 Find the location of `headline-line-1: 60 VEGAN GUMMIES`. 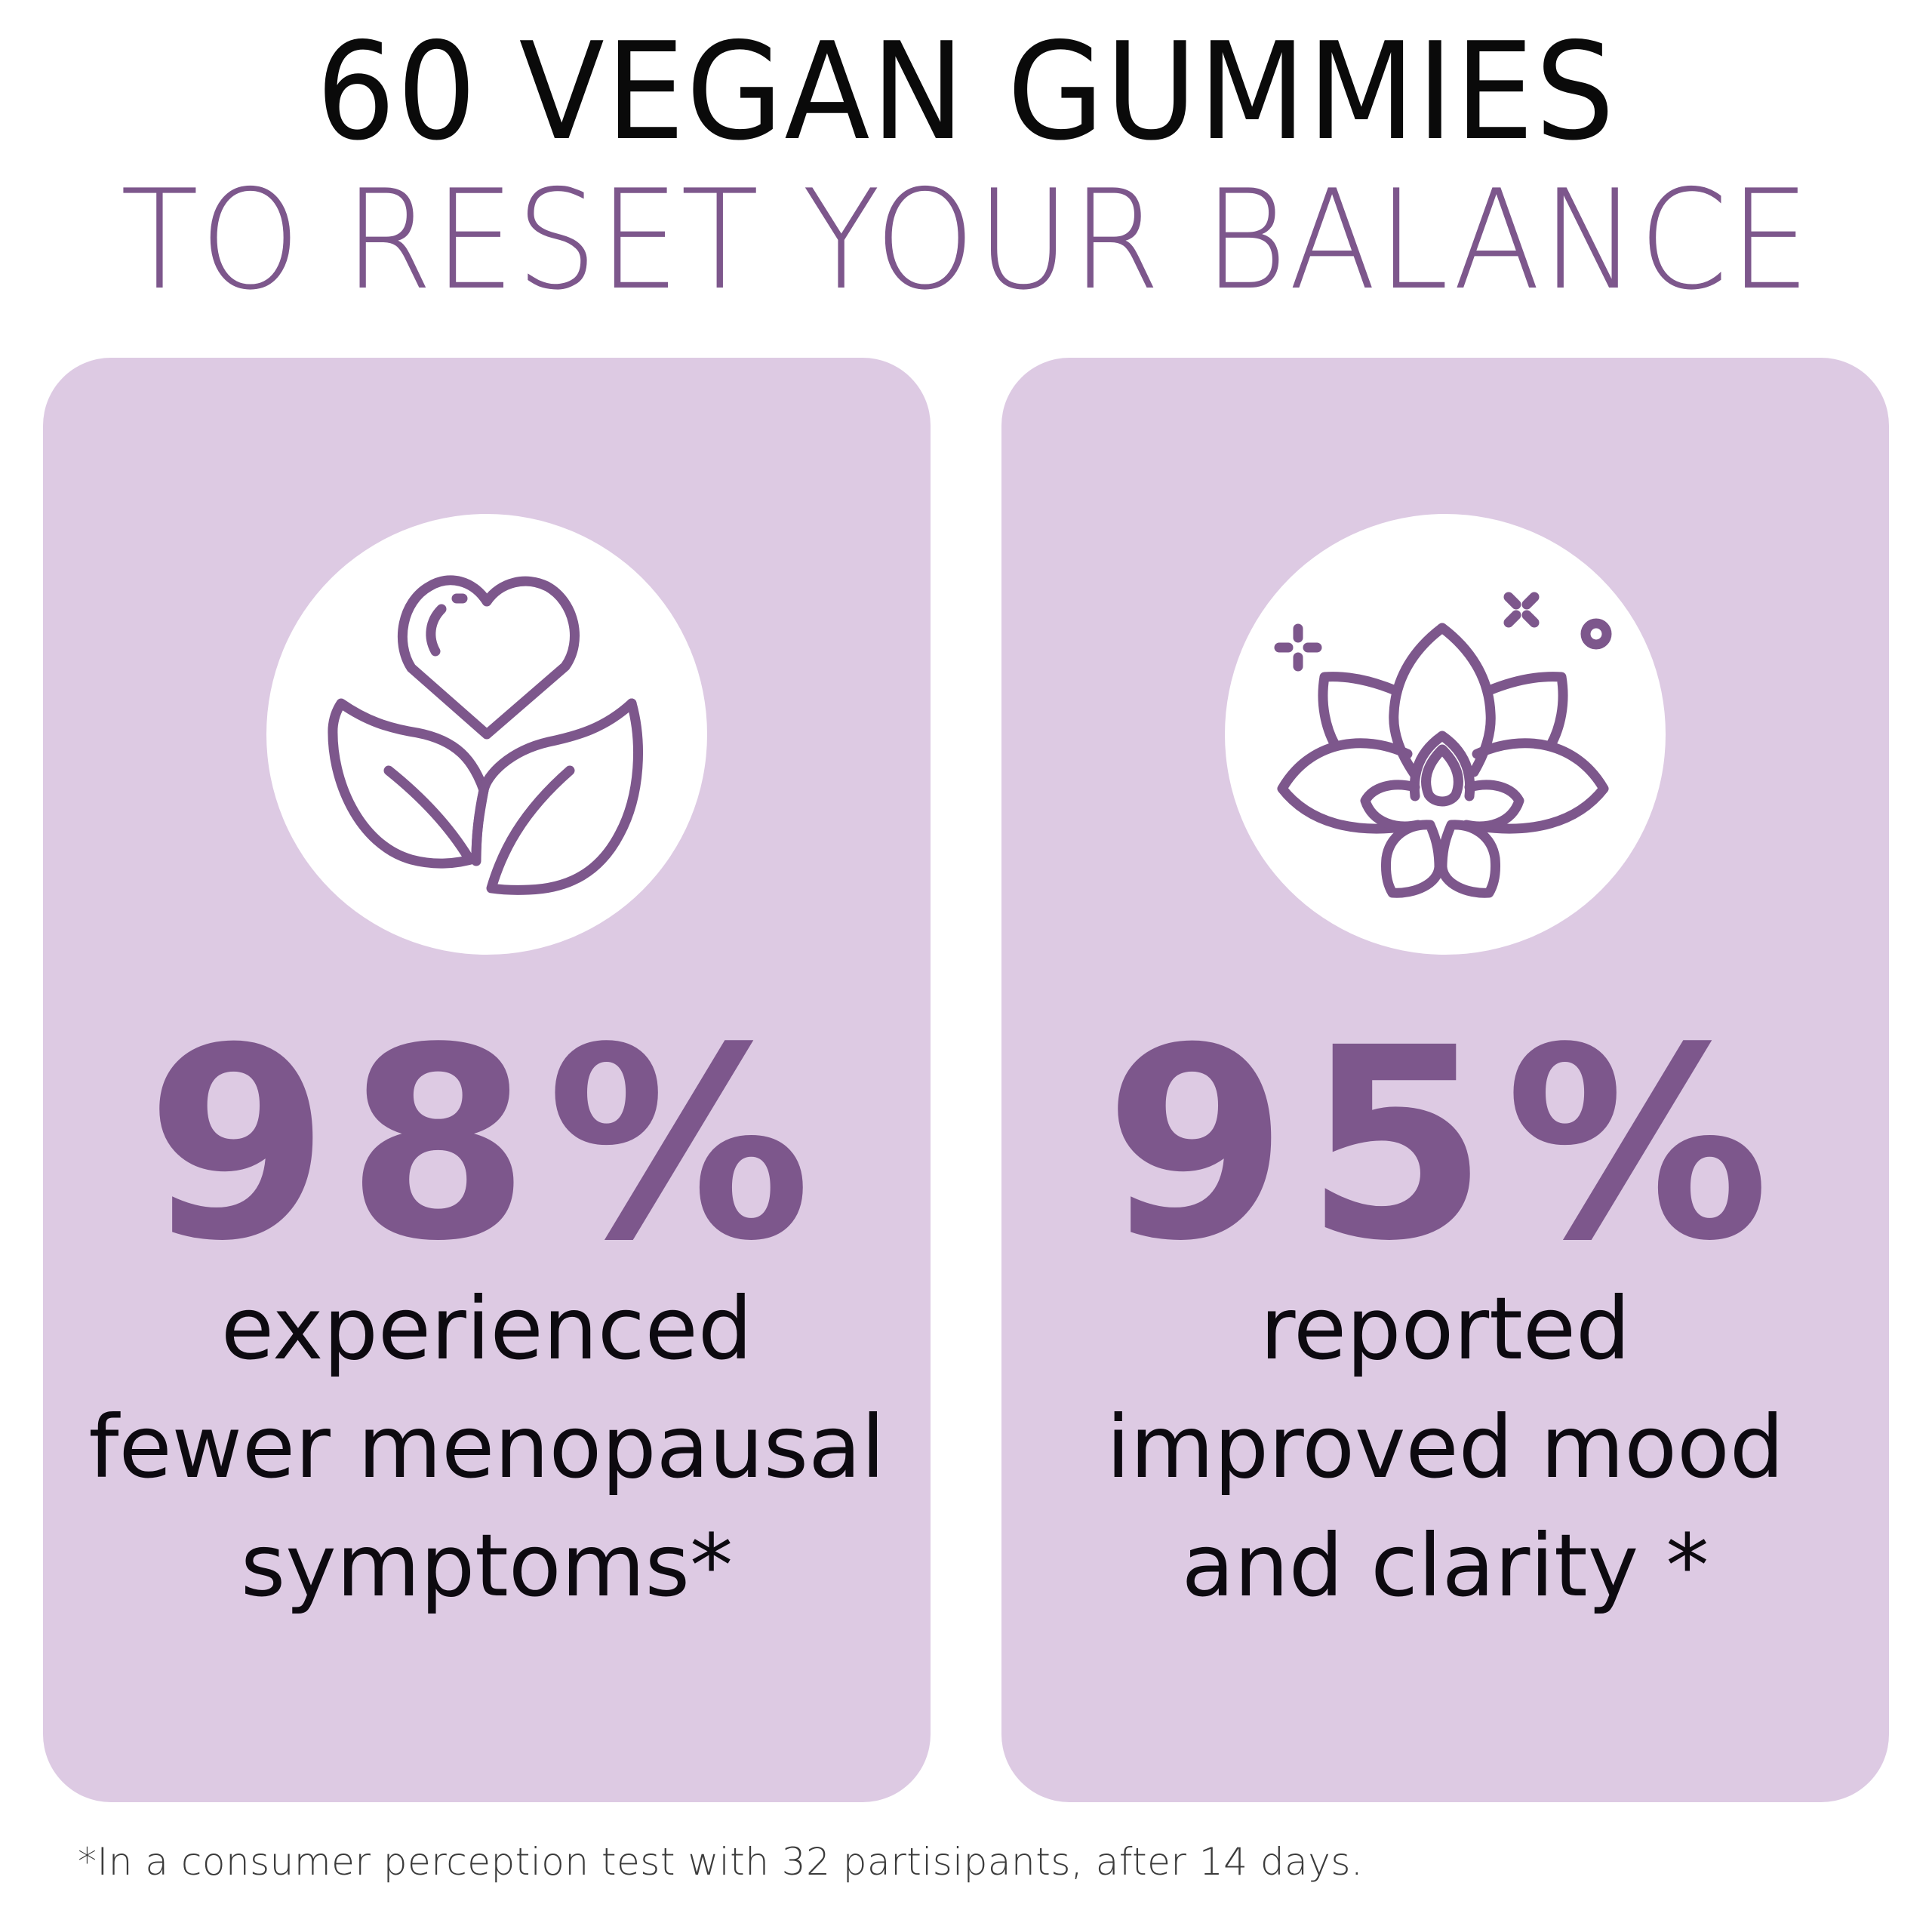

headline-line-1: 60 VEGAN GUMMIES is located at coordinates (966, 92).